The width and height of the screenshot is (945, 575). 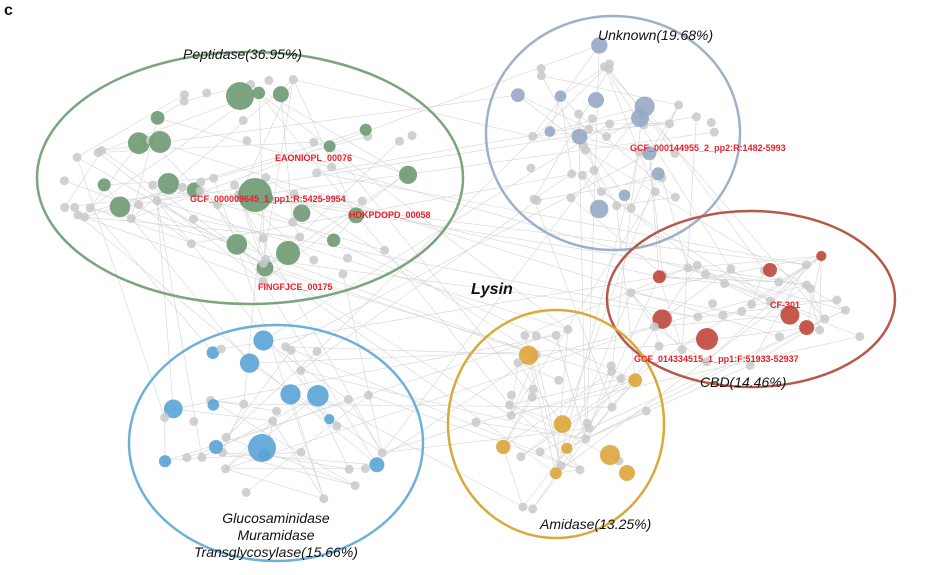 What do you see at coordinates (242, 54) in the screenshot?
I see `peptidase-cluster-title: Peptidase(36.95%)` at bounding box center [242, 54].